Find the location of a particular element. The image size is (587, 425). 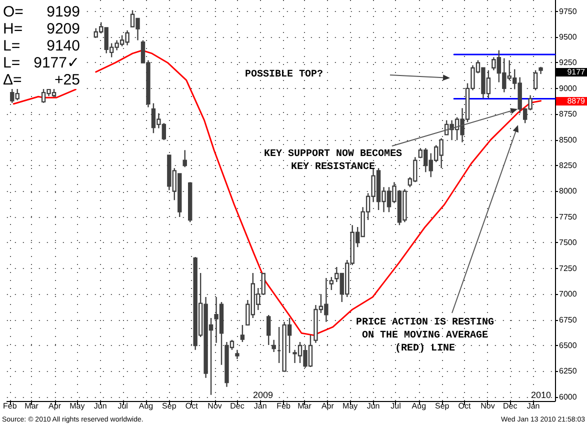

y-tick-label: 6500 is located at coordinates (568, 345).